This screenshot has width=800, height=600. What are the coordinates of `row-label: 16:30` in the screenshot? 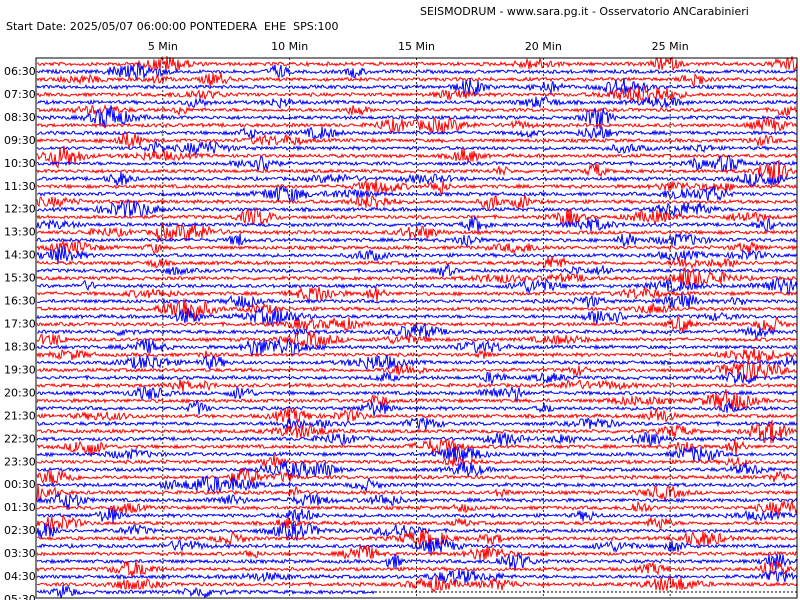 It's located at (20, 301).